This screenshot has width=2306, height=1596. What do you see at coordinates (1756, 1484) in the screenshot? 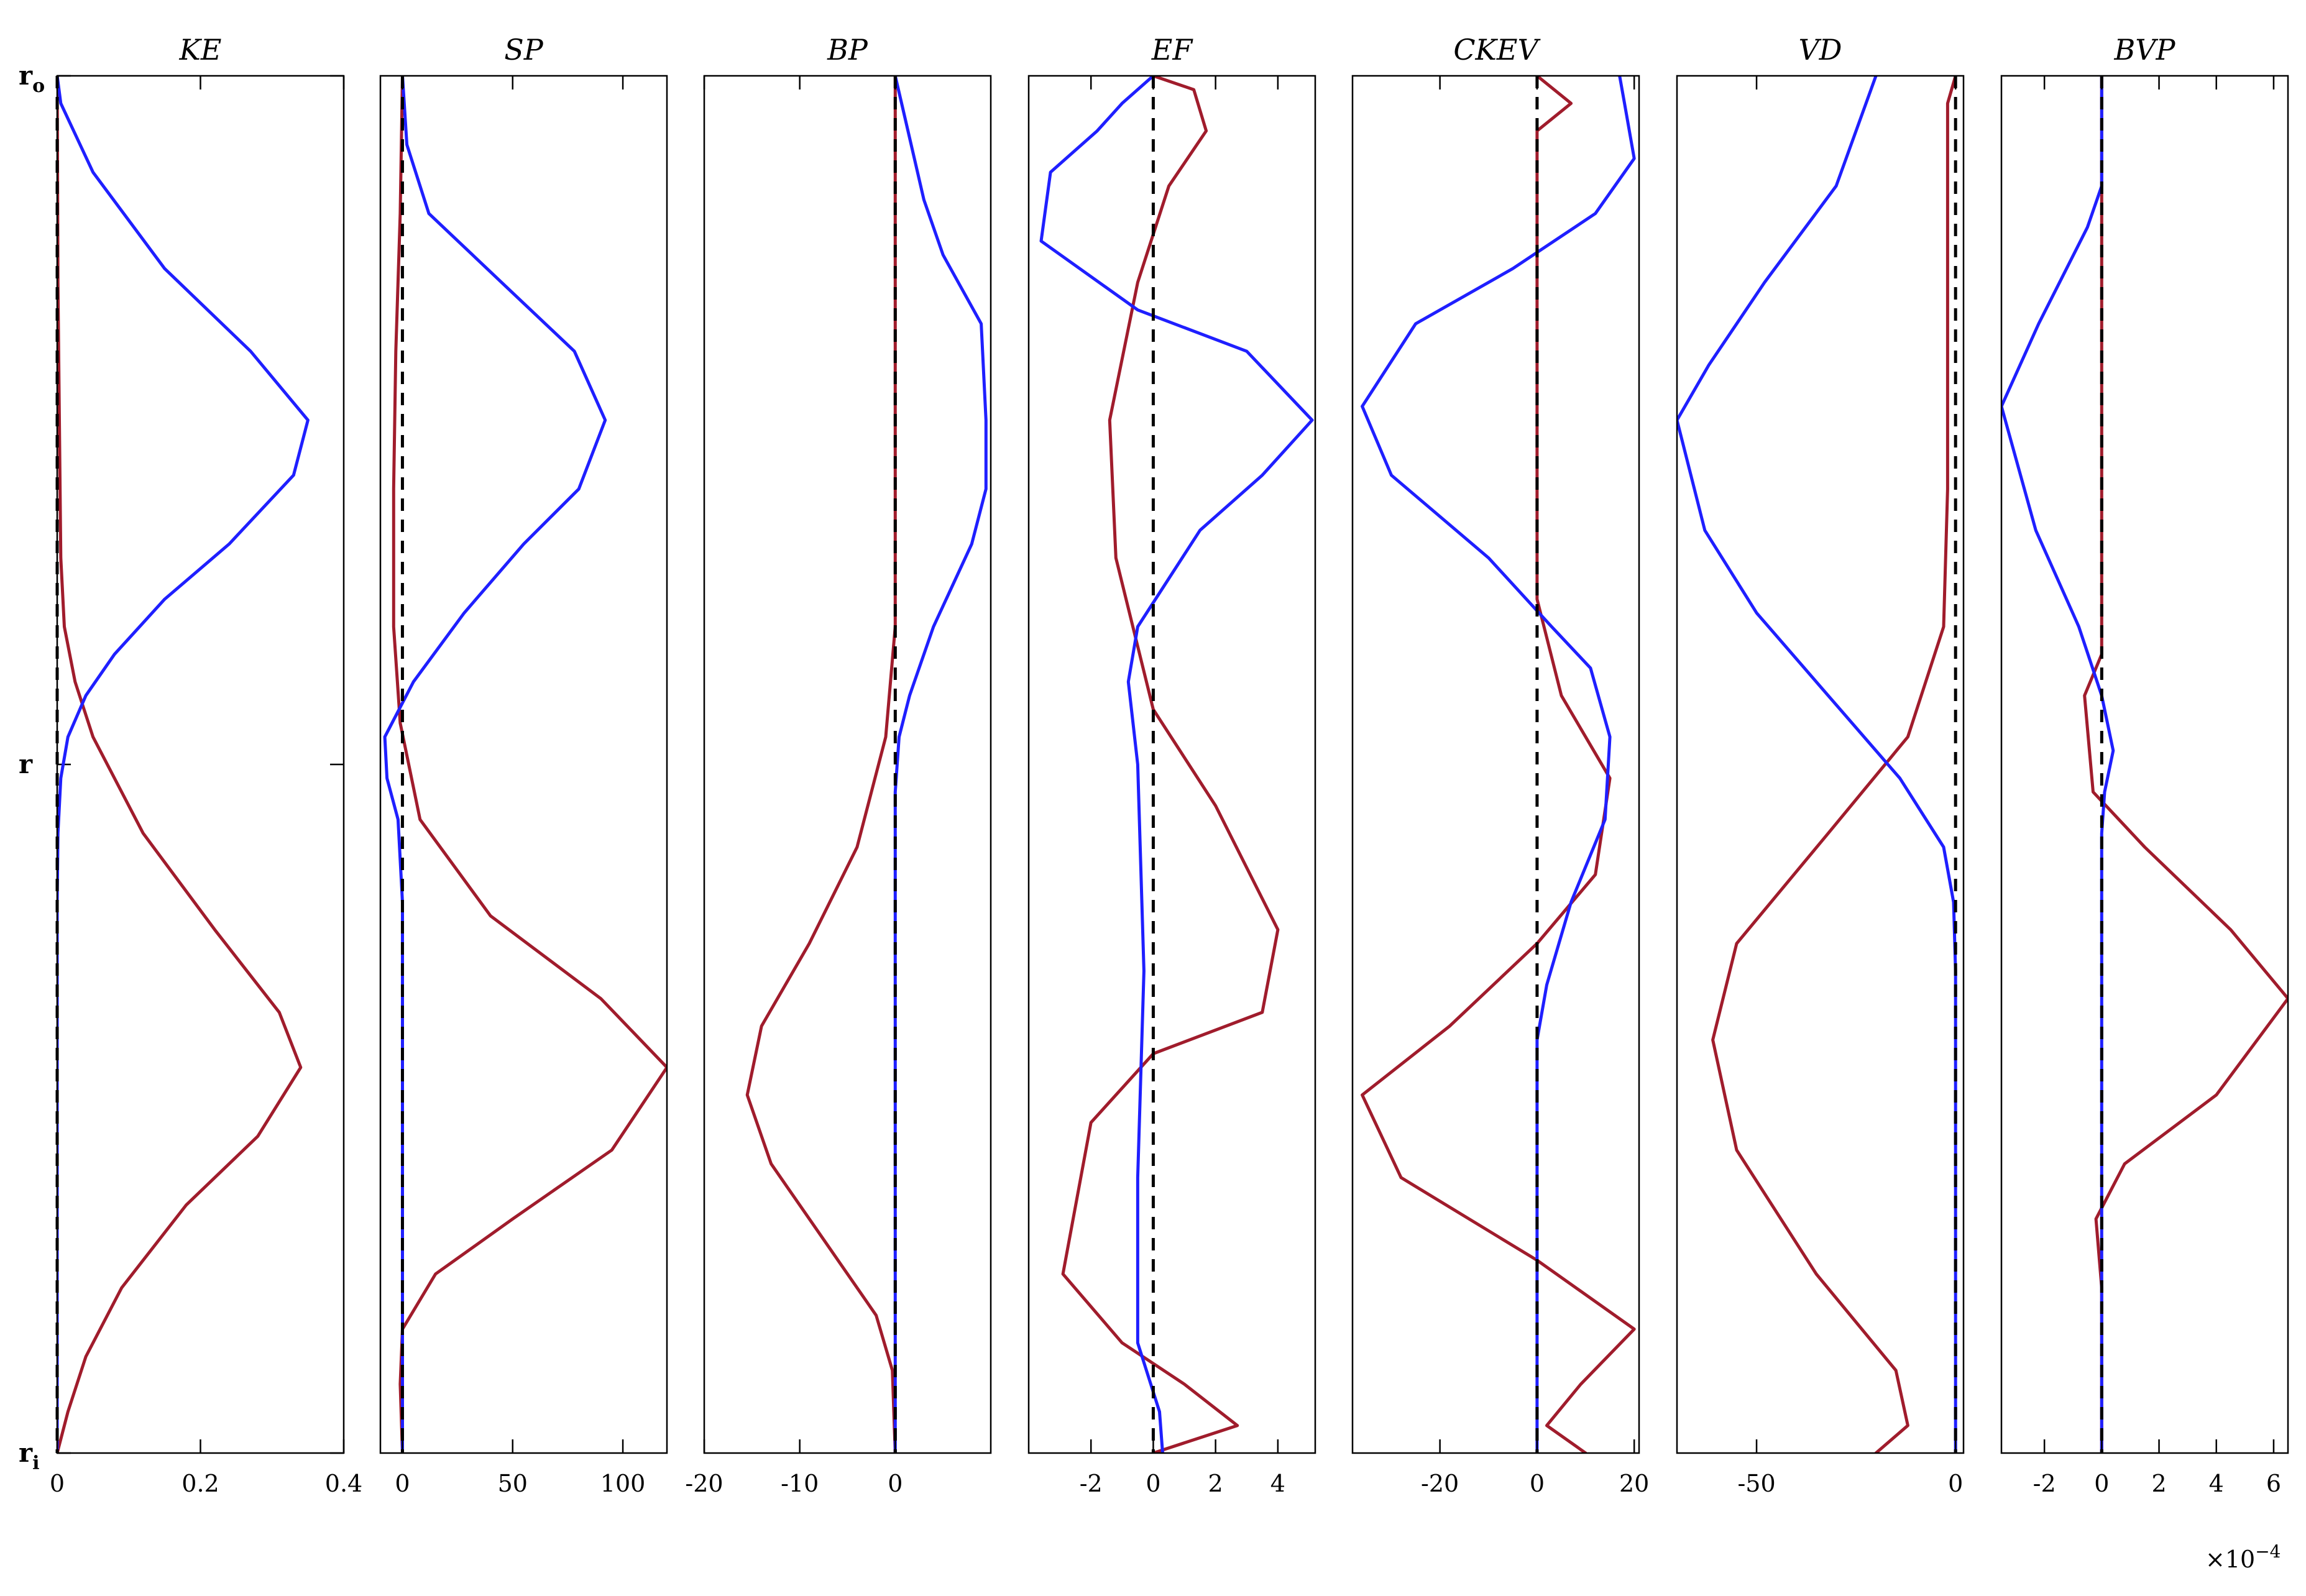
I see `x-tick-label: -50` at bounding box center [1756, 1484].